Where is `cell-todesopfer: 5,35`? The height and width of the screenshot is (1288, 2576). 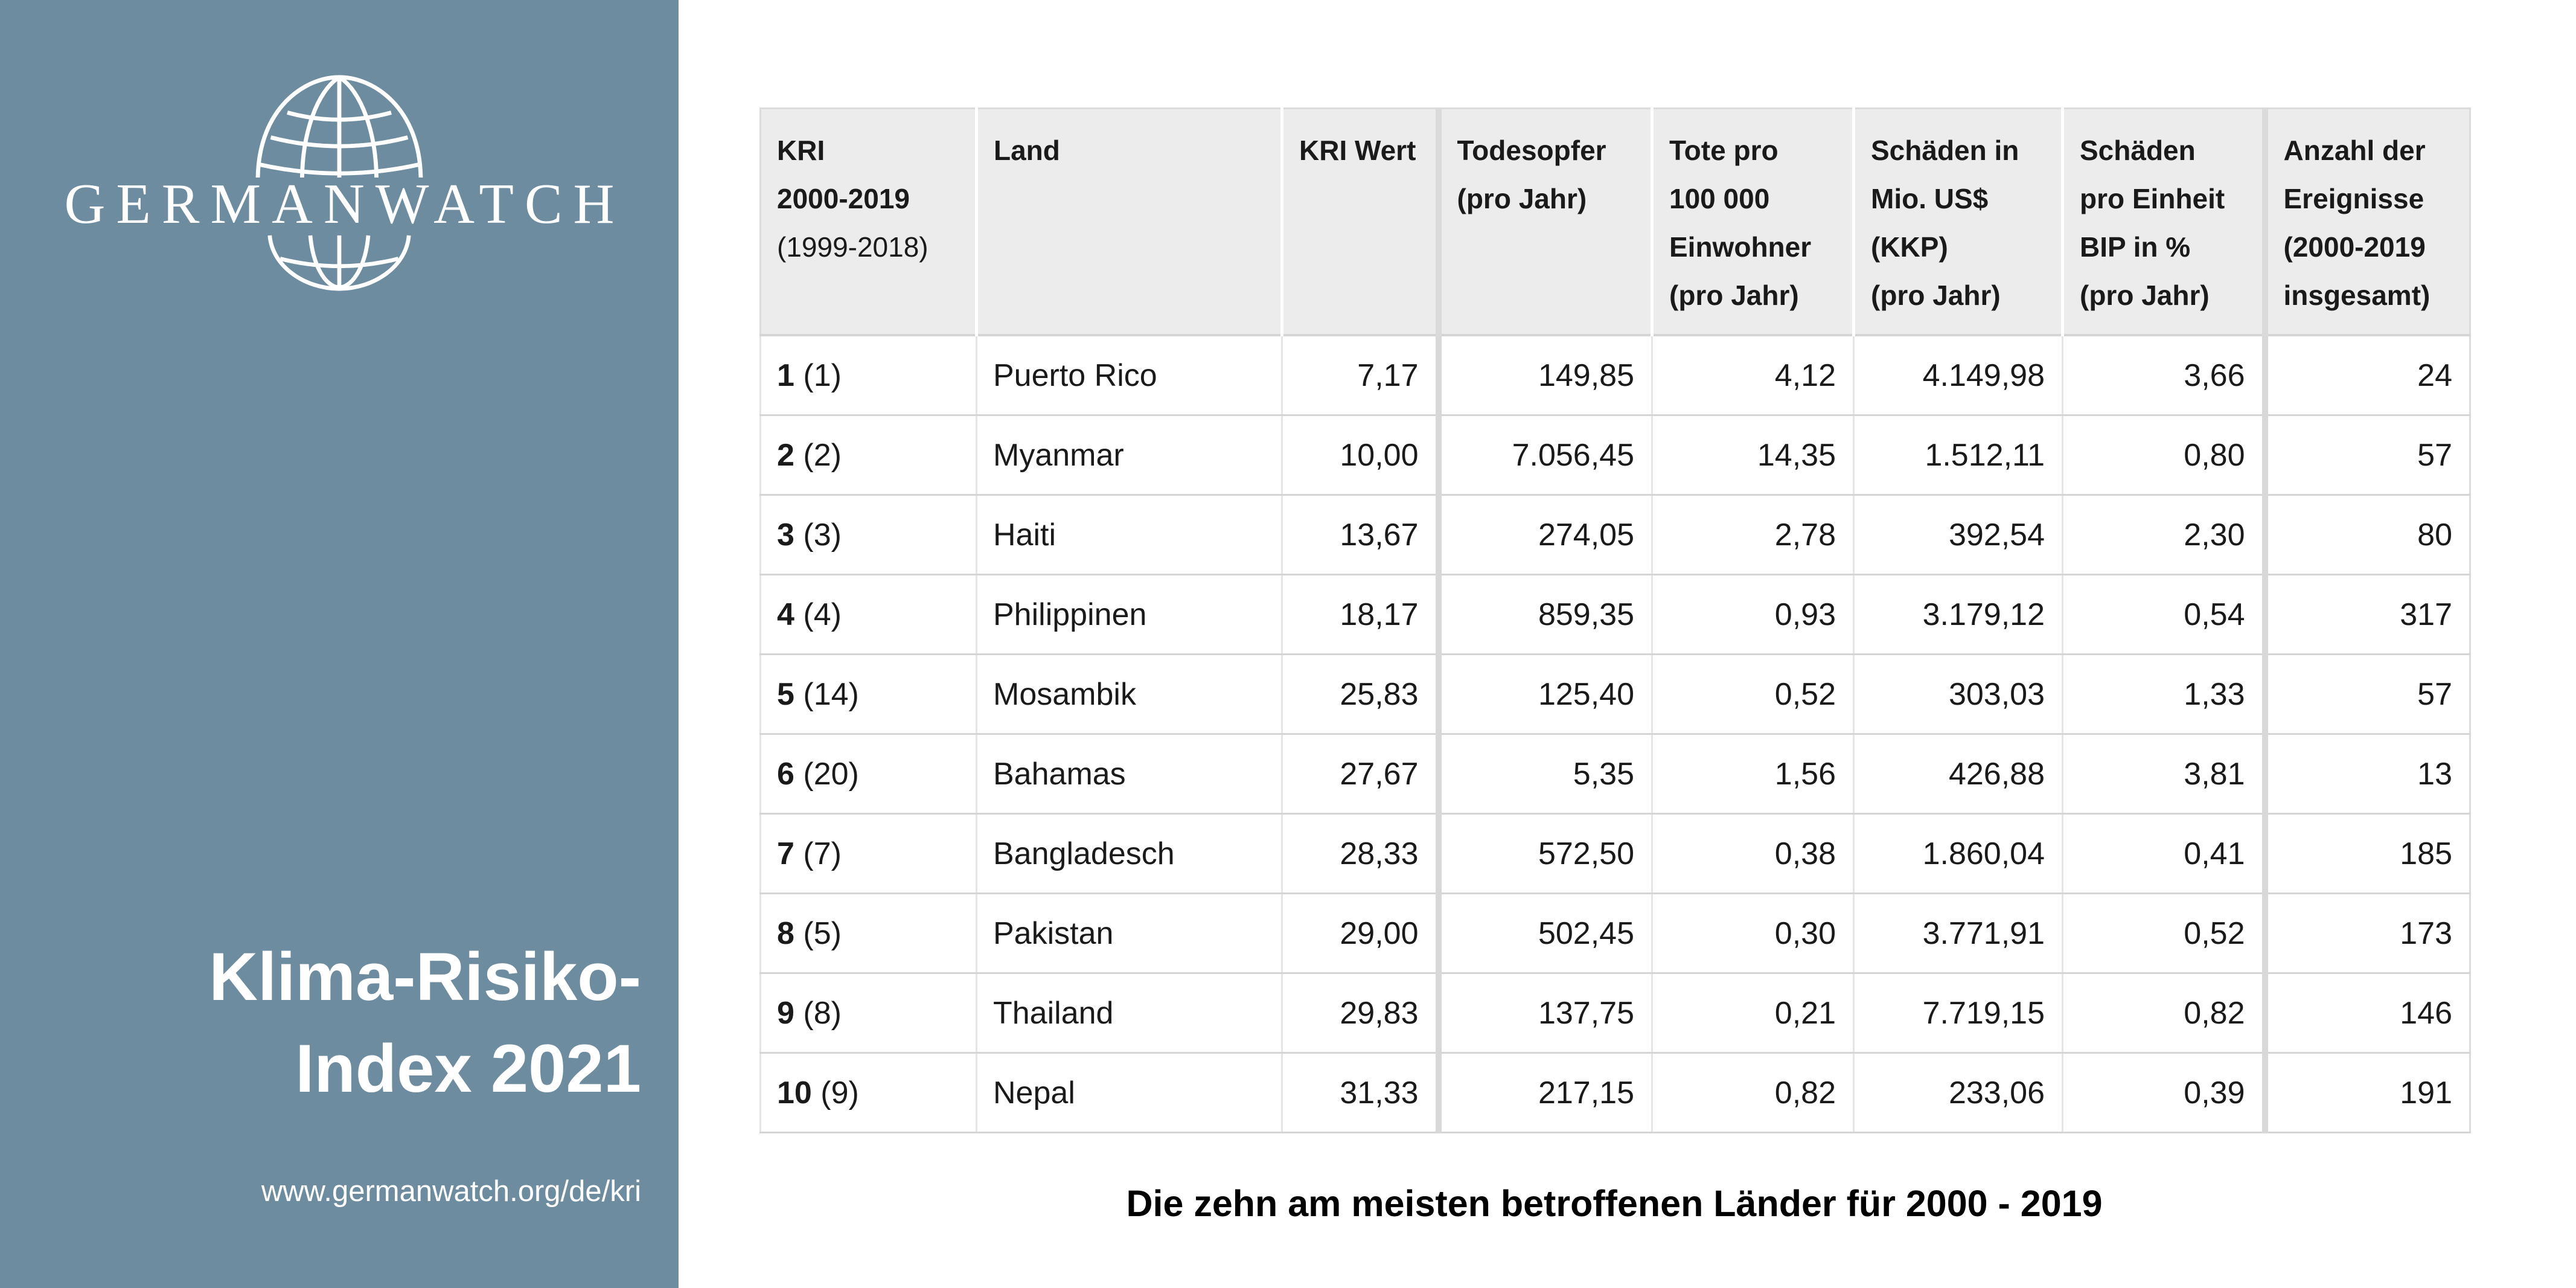
cell-todesopfer: 5,35 is located at coordinates (1544, 774).